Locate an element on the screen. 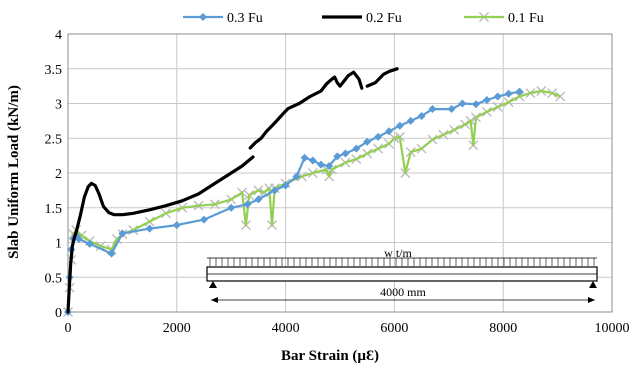 The image size is (633, 368). y-tick-label: 2 is located at coordinates (58, 174).